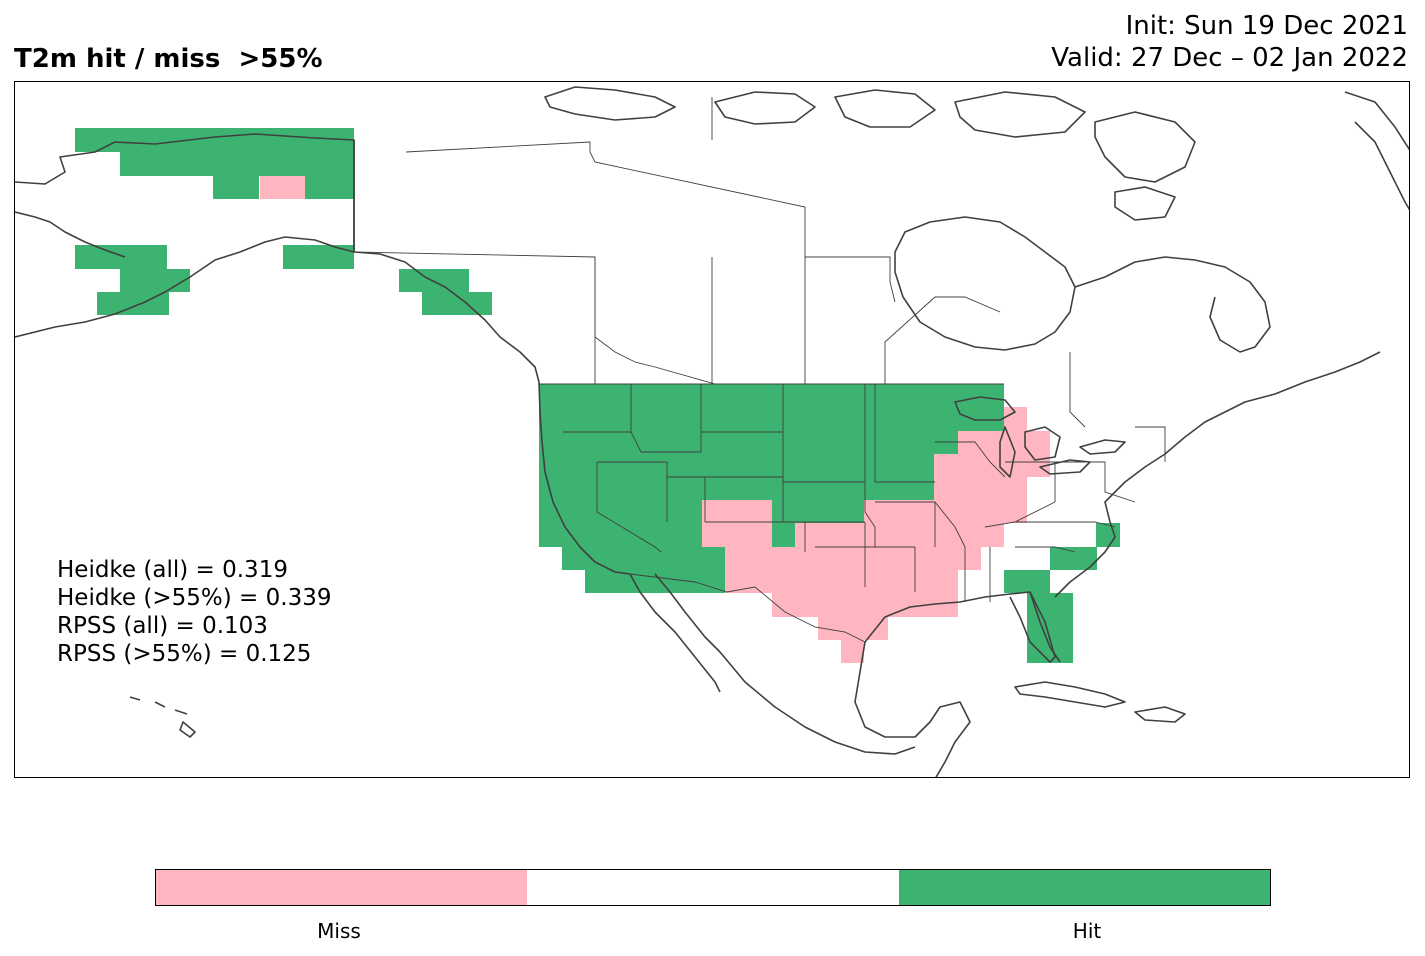  Describe the element at coordinates (1084, 887) in the screenshot. I see `colorbar-hit` at that location.